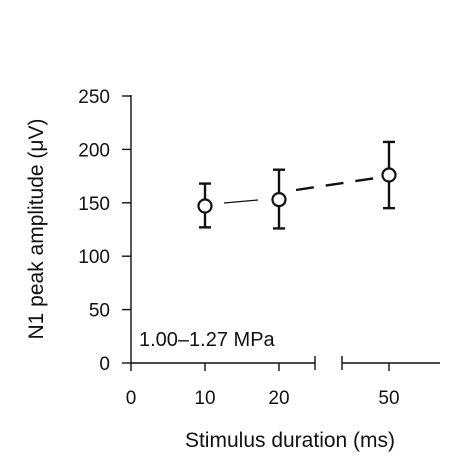  I want to click on x-tick-label: 20, so click(278, 398).